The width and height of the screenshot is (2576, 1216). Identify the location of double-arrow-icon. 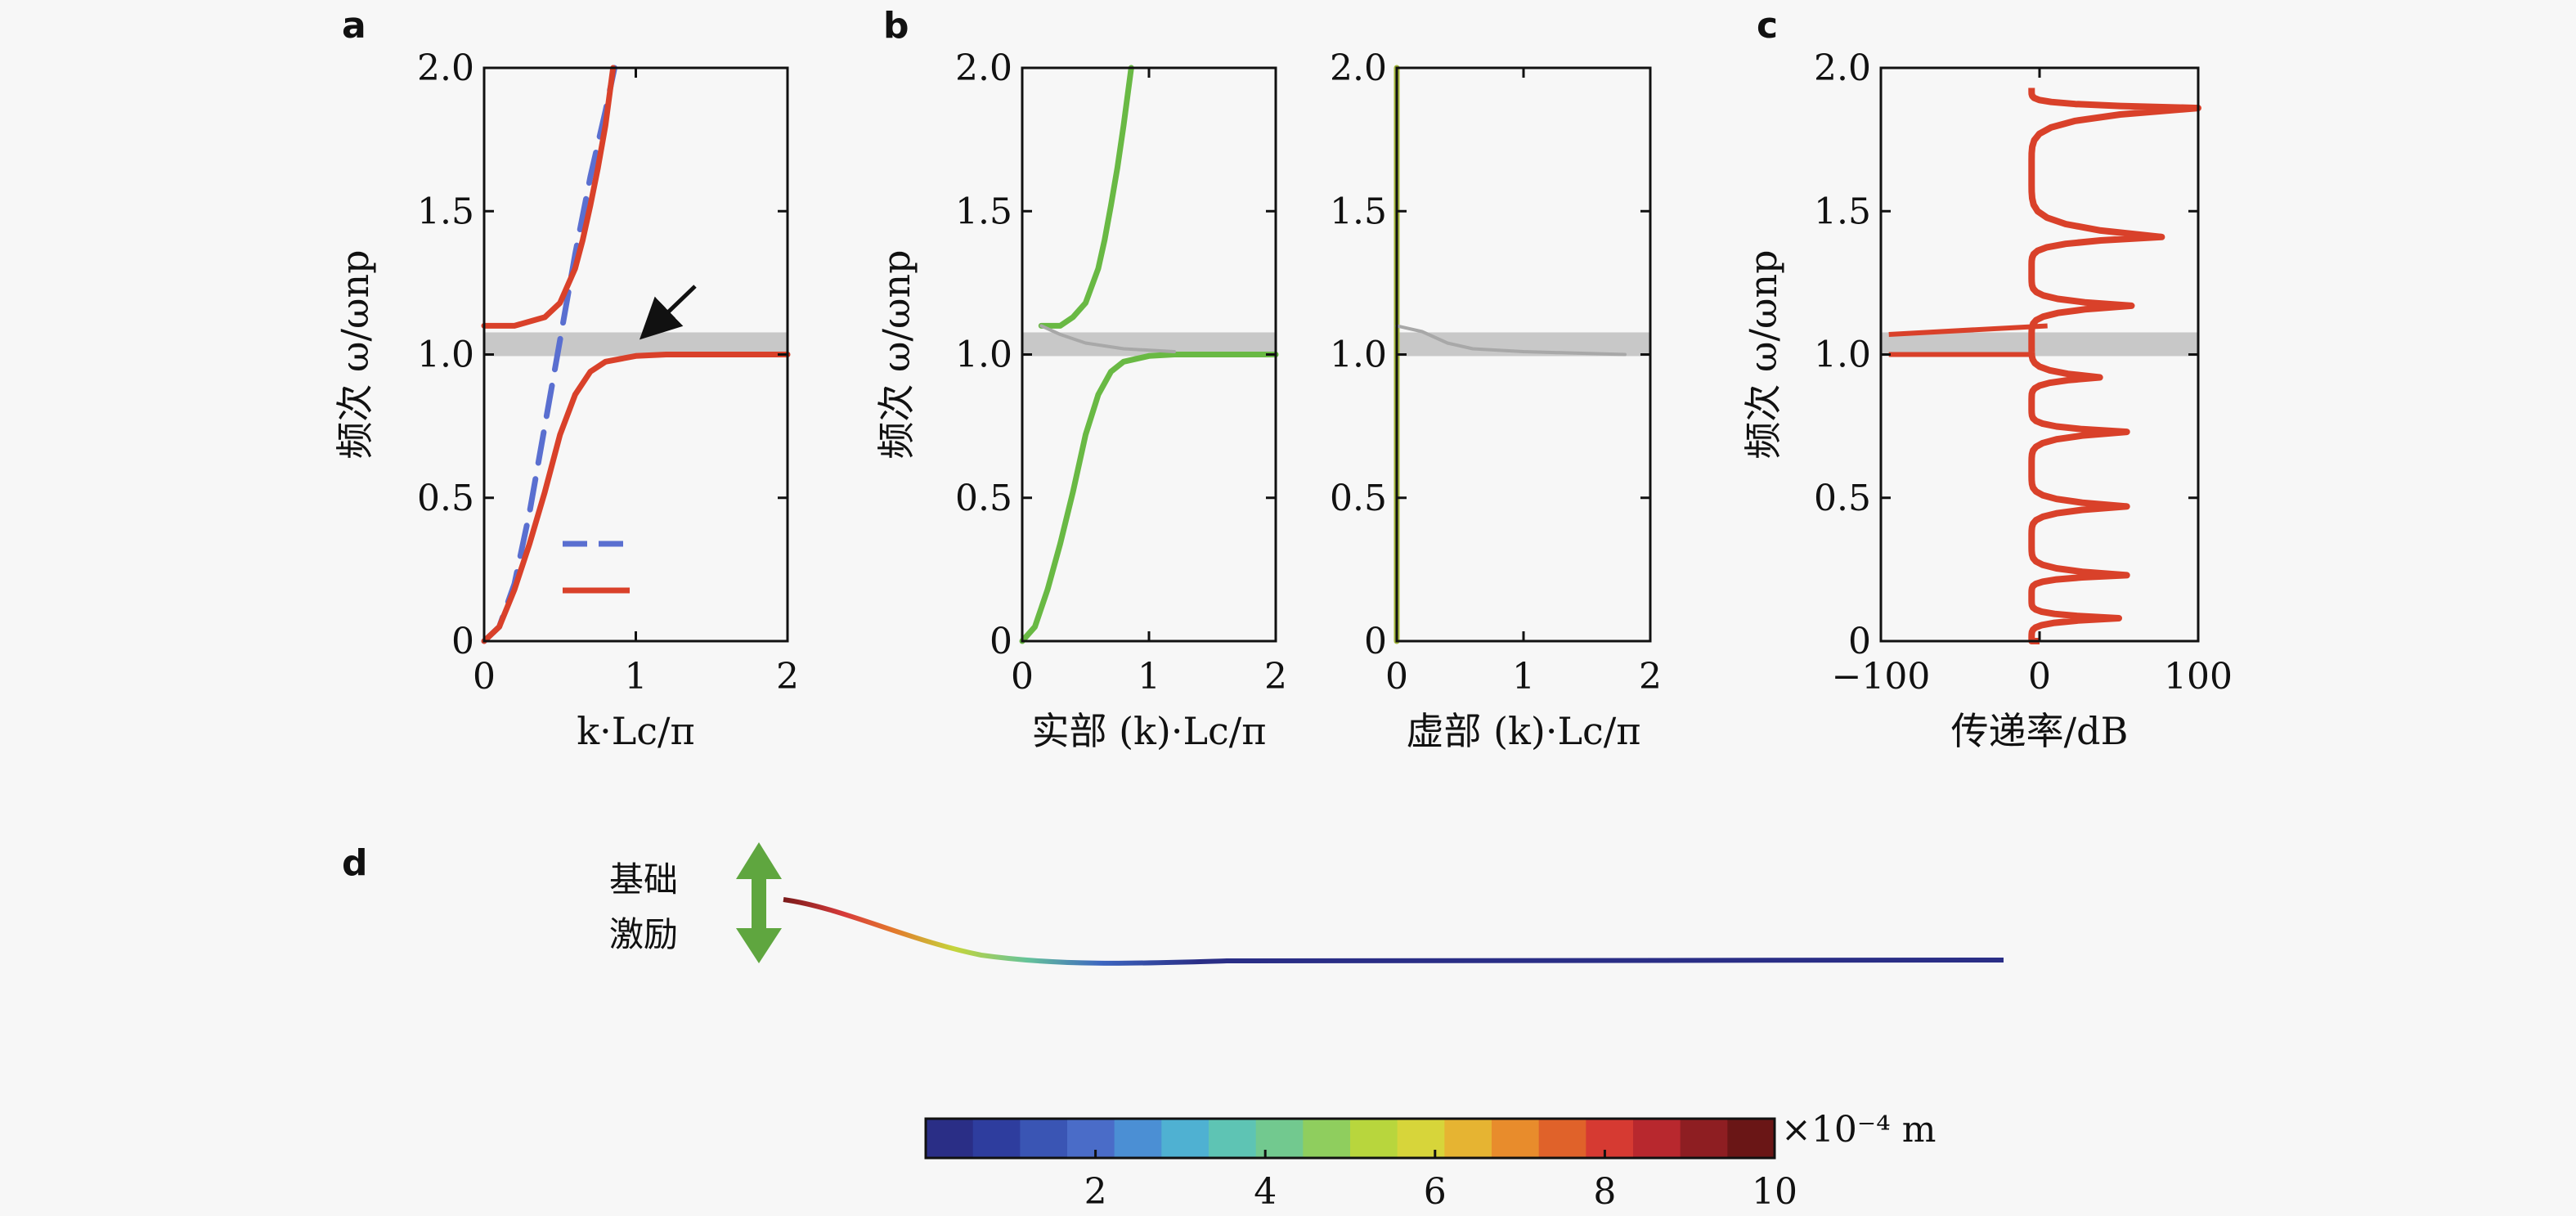
(759, 902).